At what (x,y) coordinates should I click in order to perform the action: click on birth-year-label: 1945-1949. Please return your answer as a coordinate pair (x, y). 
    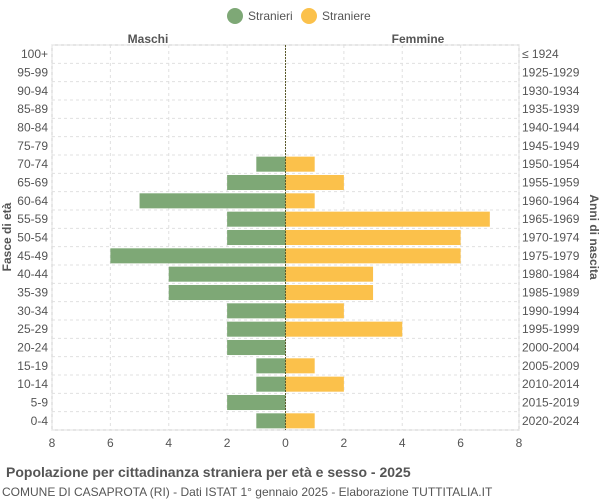
    Looking at the image, I should click on (551, 146).